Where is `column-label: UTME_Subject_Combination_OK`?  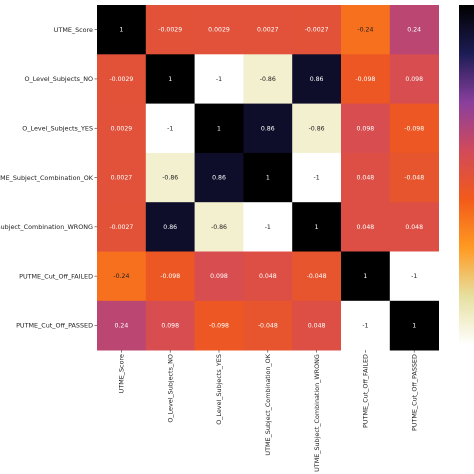
column-label: UTME_Subject_Combination_OK is located at coordinates (268, 404).